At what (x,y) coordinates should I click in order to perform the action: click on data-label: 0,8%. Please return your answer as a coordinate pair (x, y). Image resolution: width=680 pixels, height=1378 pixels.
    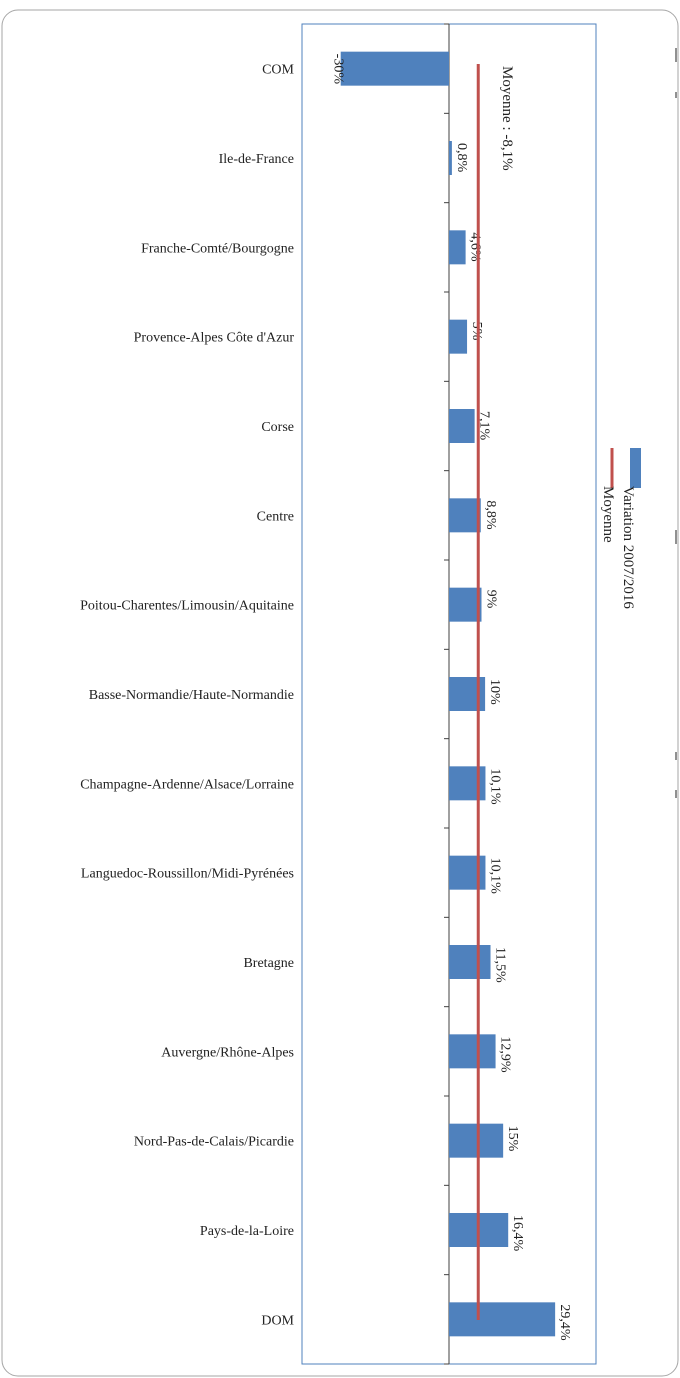
    Looking at the image, I should click on (461, 158).